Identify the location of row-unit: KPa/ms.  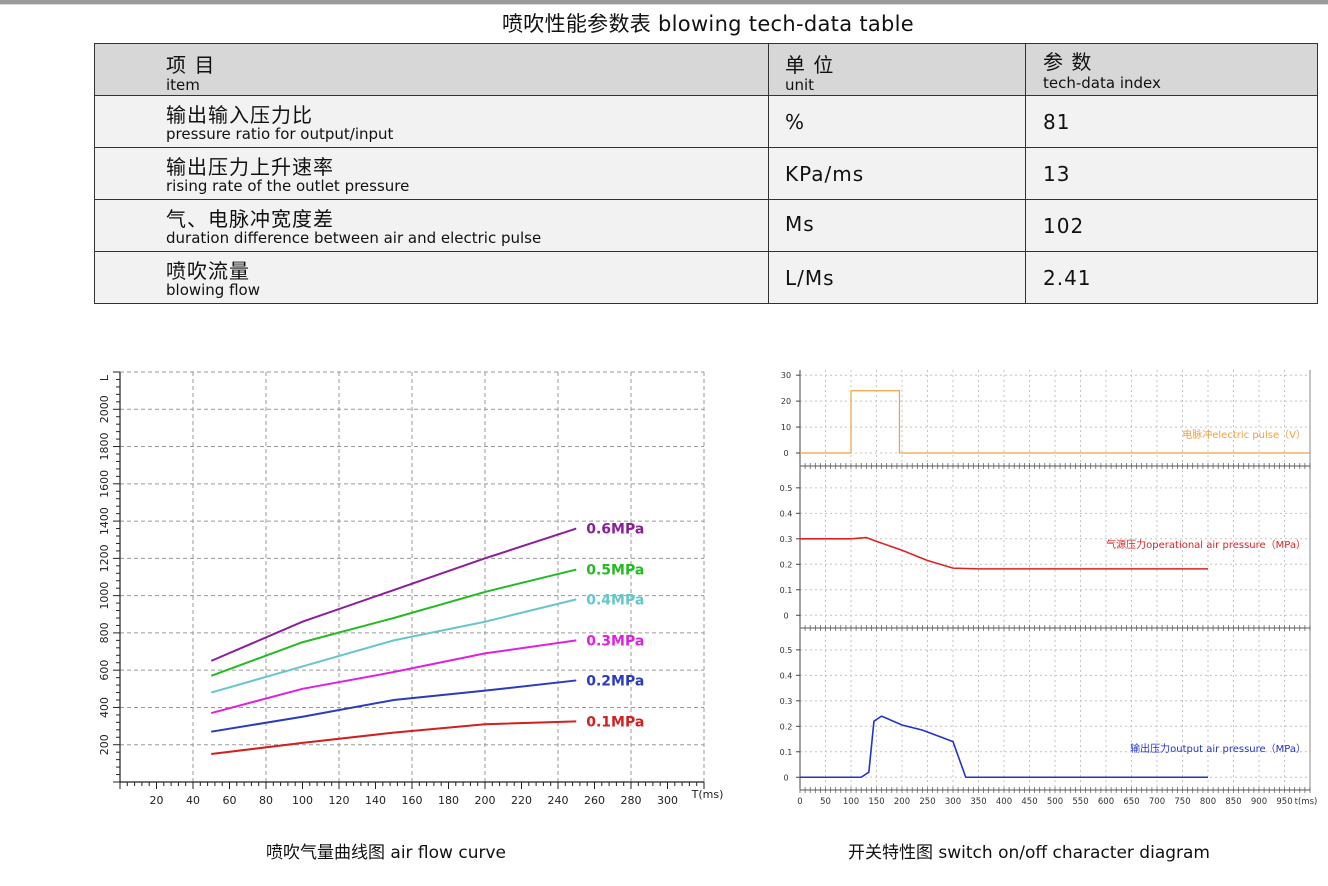
(897, 173).